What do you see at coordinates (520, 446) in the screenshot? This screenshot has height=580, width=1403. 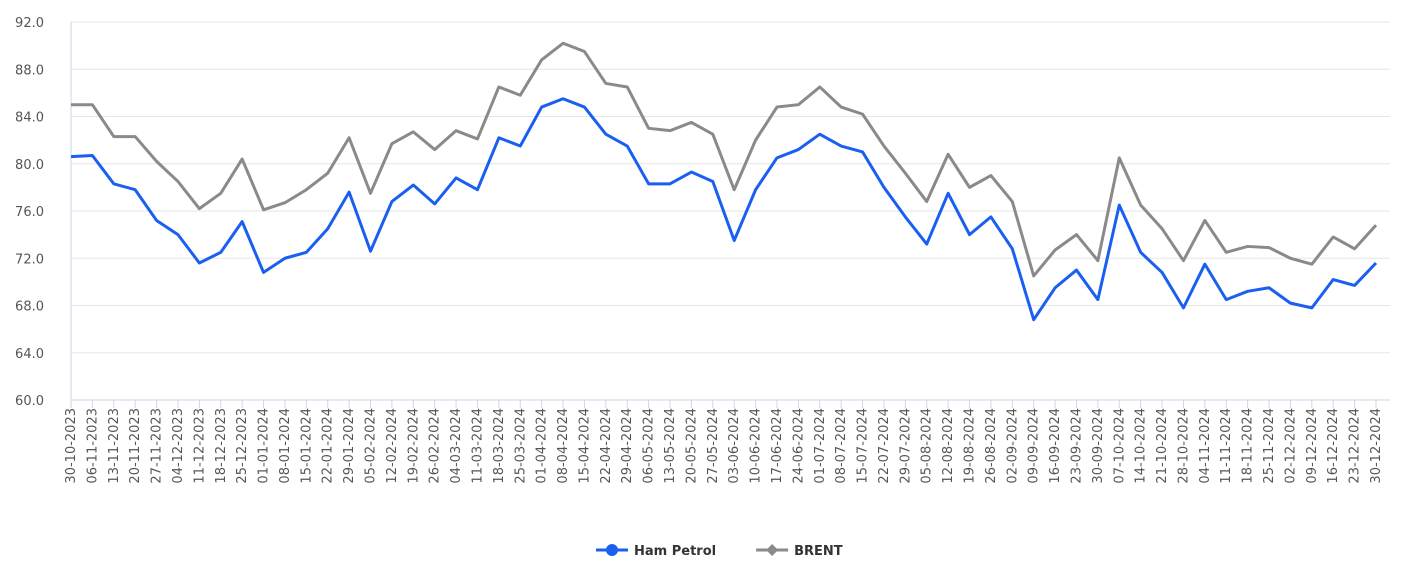 I see `x-tick-label: 25-03-2024` at bounding box center [520, 446].